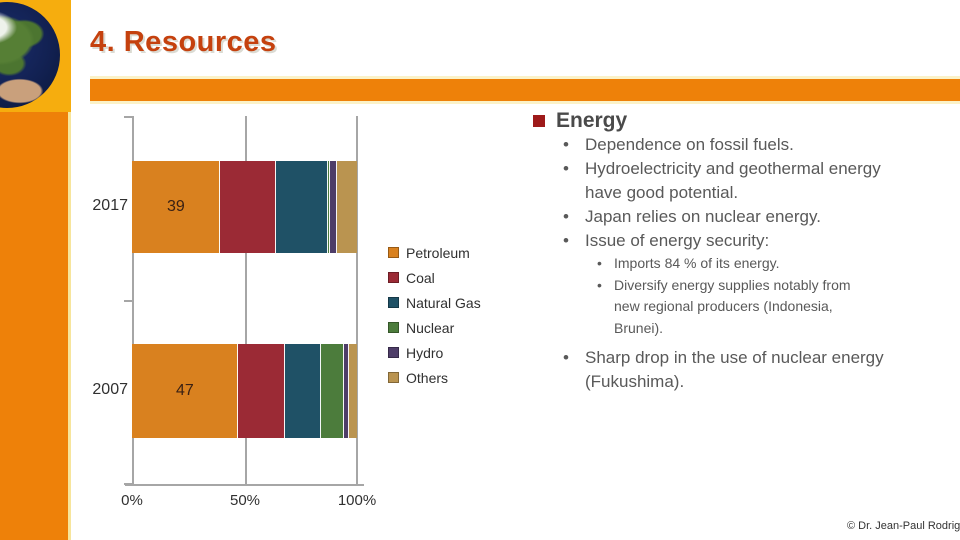  I want to click on legend-item-coal: Coal, so click(434, 277).